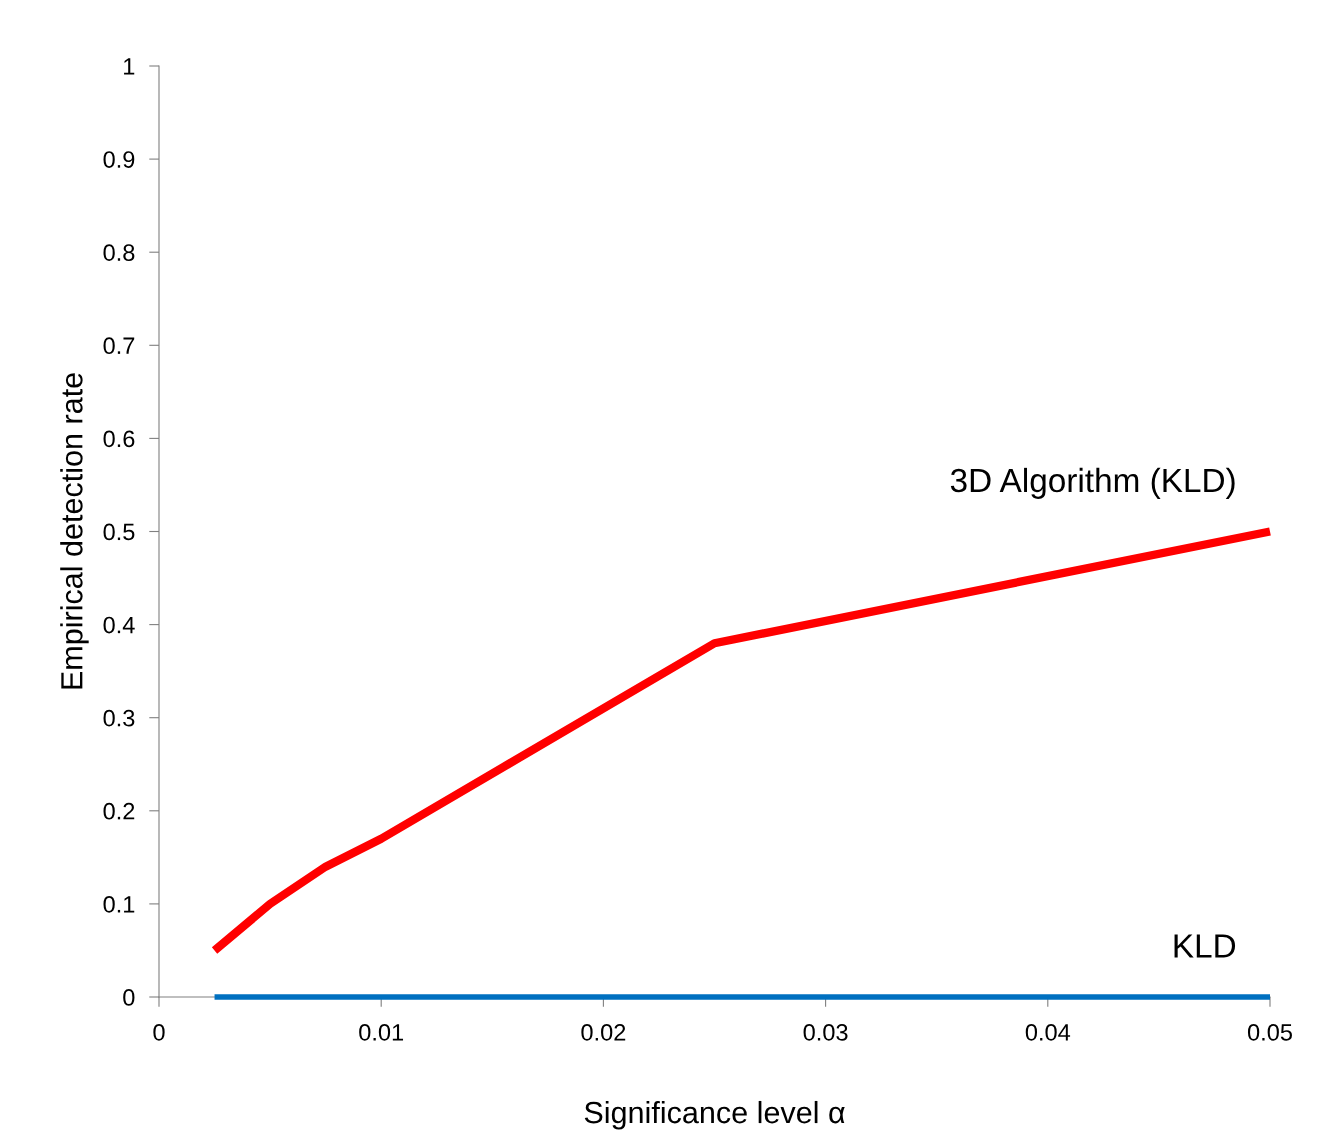 The image size is (1335, 1147). What do you see at coordinates (119, 718) in the screenshot?
I see `y-tick-label: 0.3` at bounding box center [119, 718].